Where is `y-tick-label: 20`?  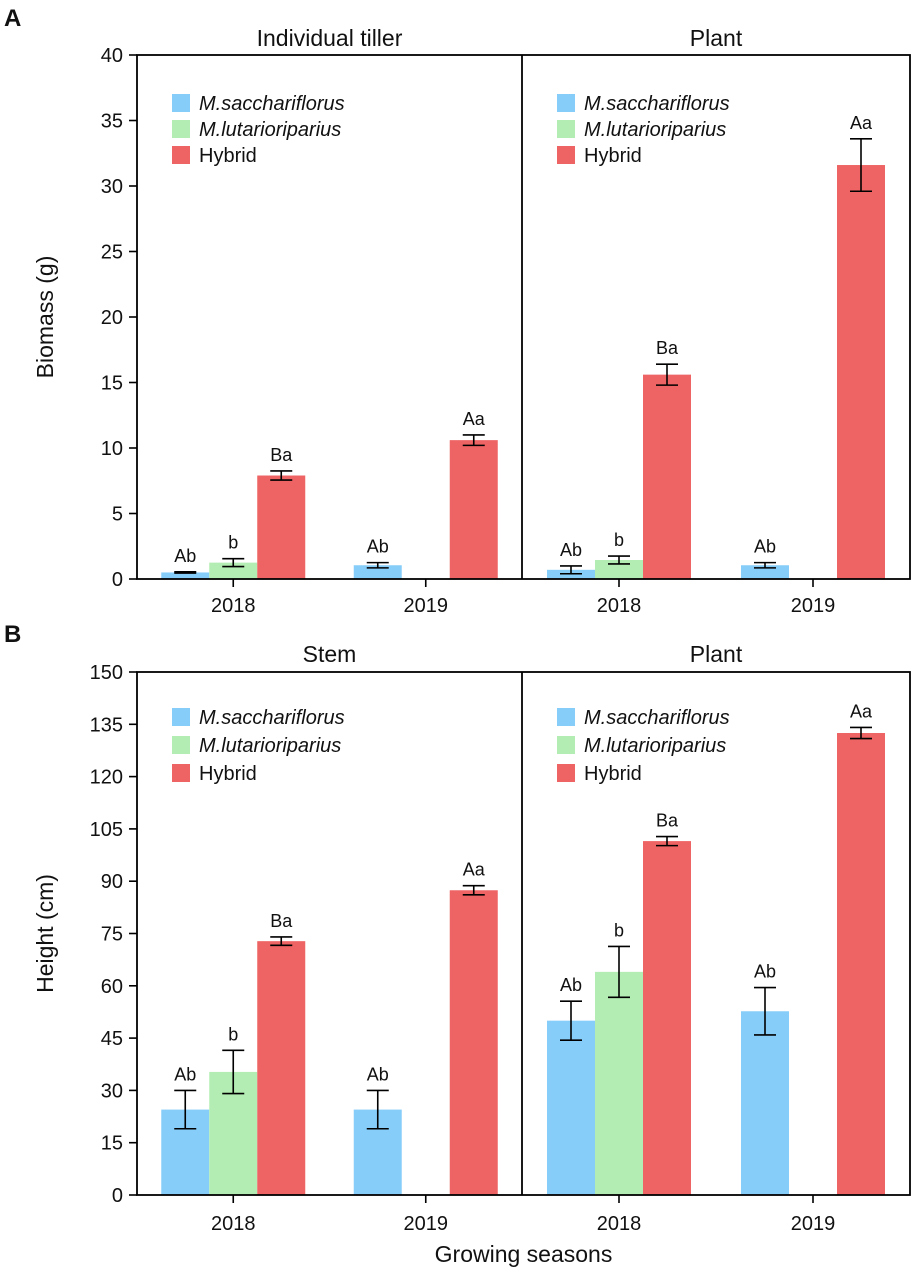 y-tick-label: 20 is located at coordinates (112, 318).